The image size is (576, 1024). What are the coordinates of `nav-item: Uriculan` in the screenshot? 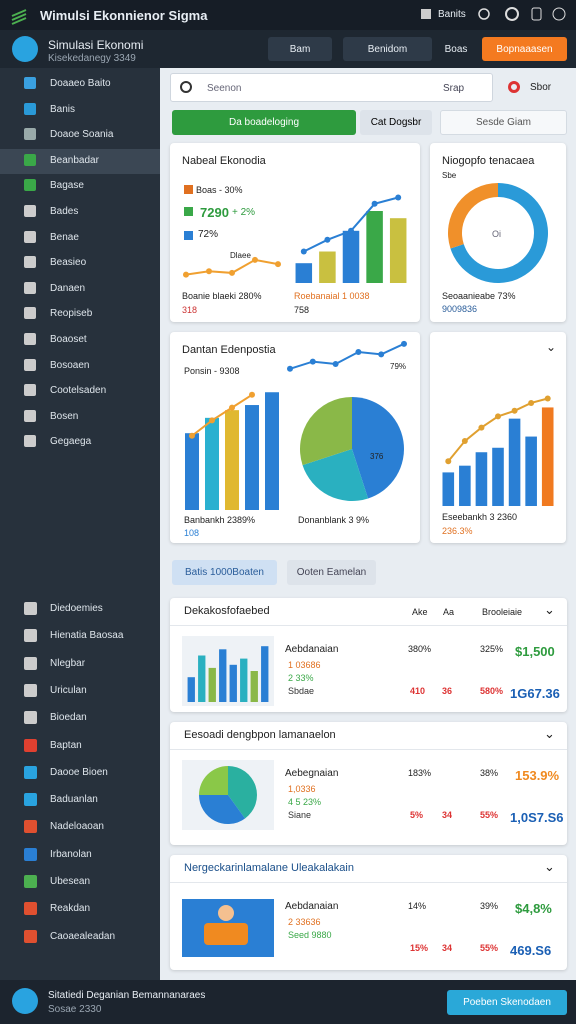 It's located at (68, 690).